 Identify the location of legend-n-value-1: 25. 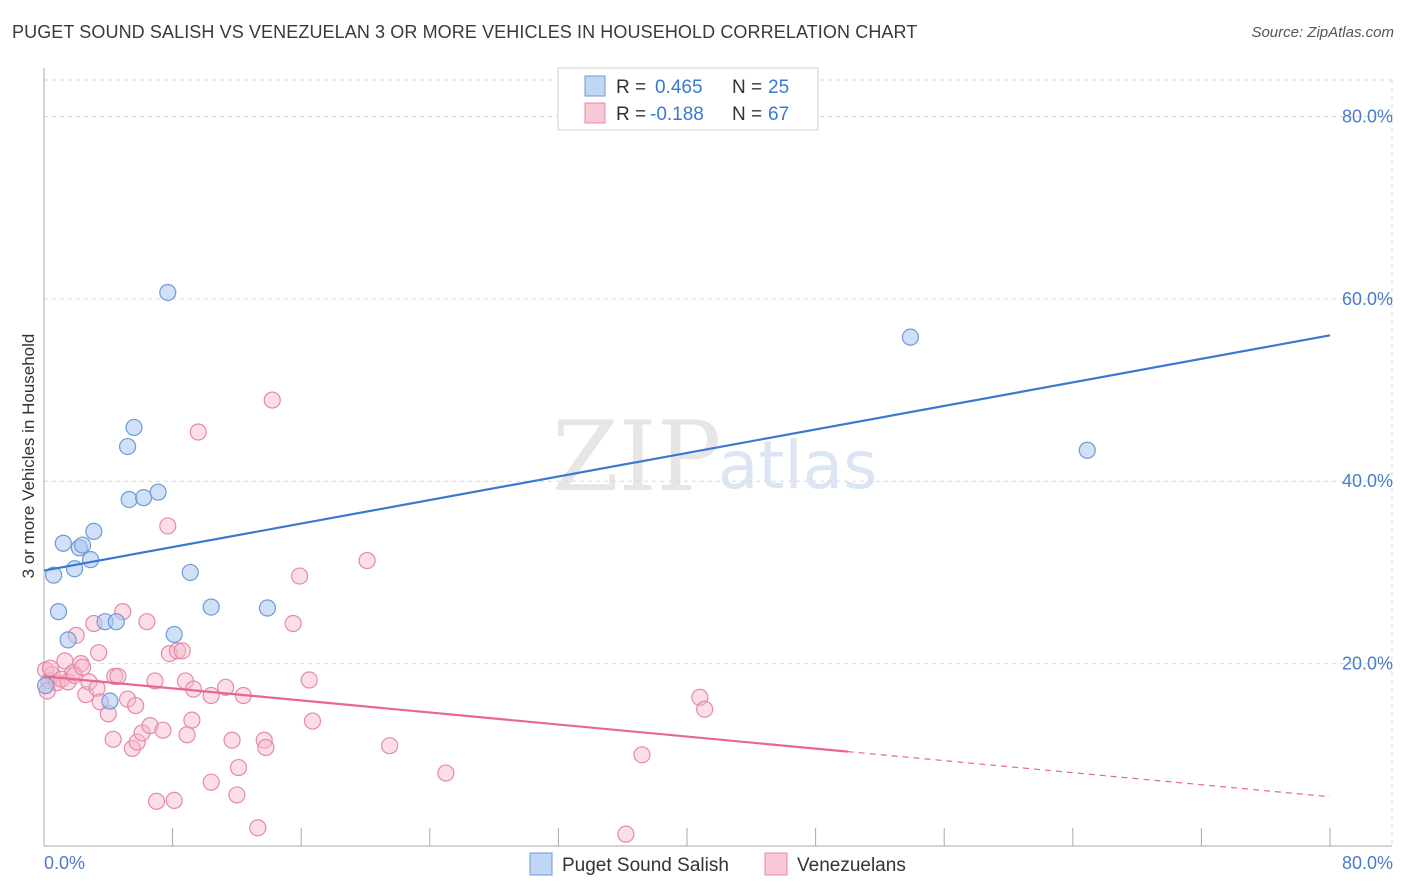
(778, 87).